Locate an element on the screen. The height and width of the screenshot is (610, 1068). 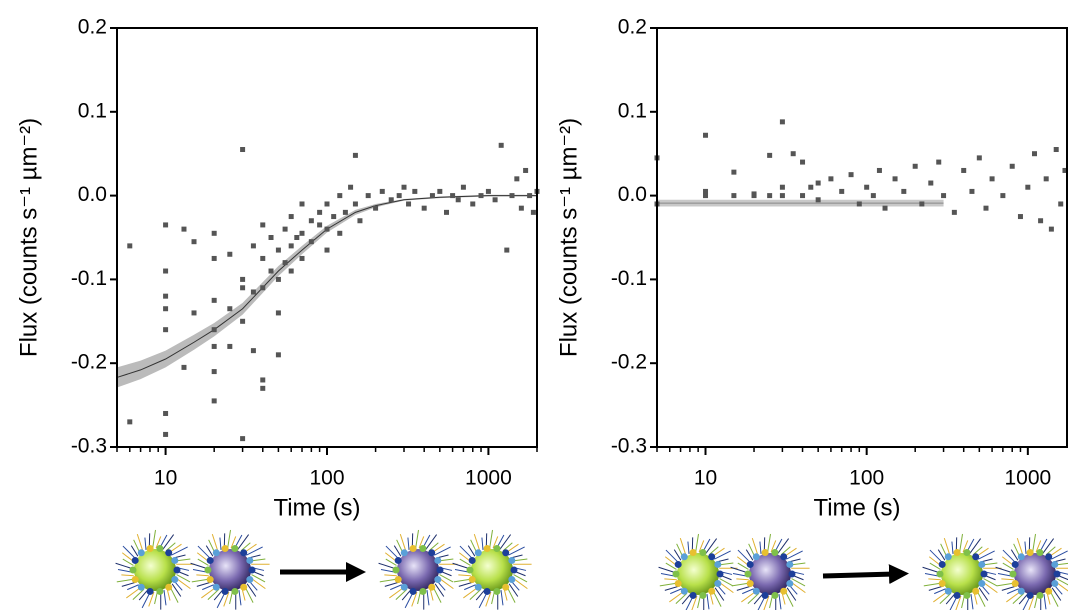
x-tick-label: 10 is located at coordinates (165, 478).